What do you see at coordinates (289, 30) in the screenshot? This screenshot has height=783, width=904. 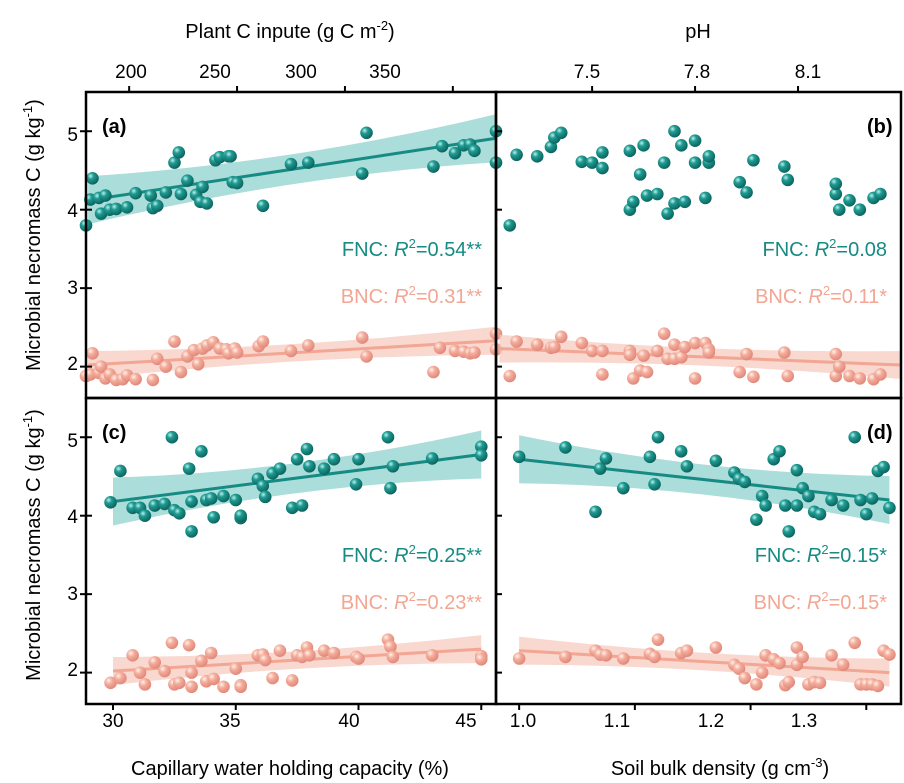 I see `top-left-axis-title: Plant C inpute (g C m-2)` at bounding box center [289, 30].